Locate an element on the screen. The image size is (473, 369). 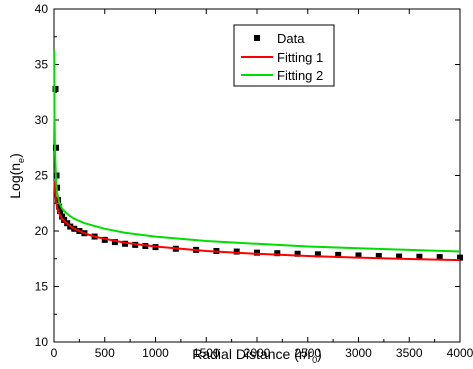
legend-label-data: Data is located at coordinates (291, 38).